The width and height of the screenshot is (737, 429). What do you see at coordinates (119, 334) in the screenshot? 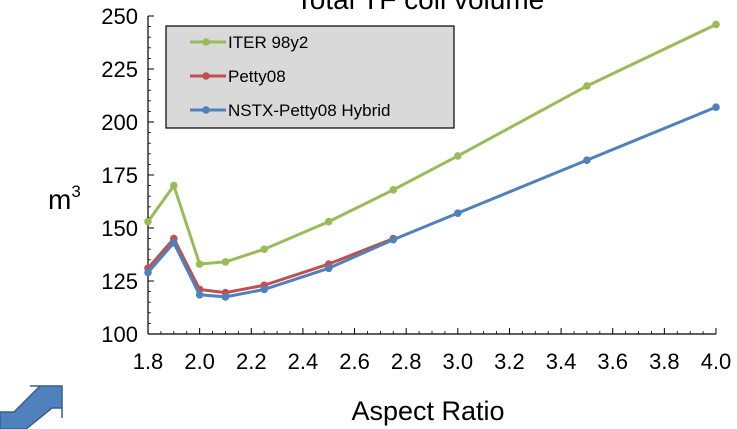
I see `y-tick-label: 100` at bounding box center [119, 334].